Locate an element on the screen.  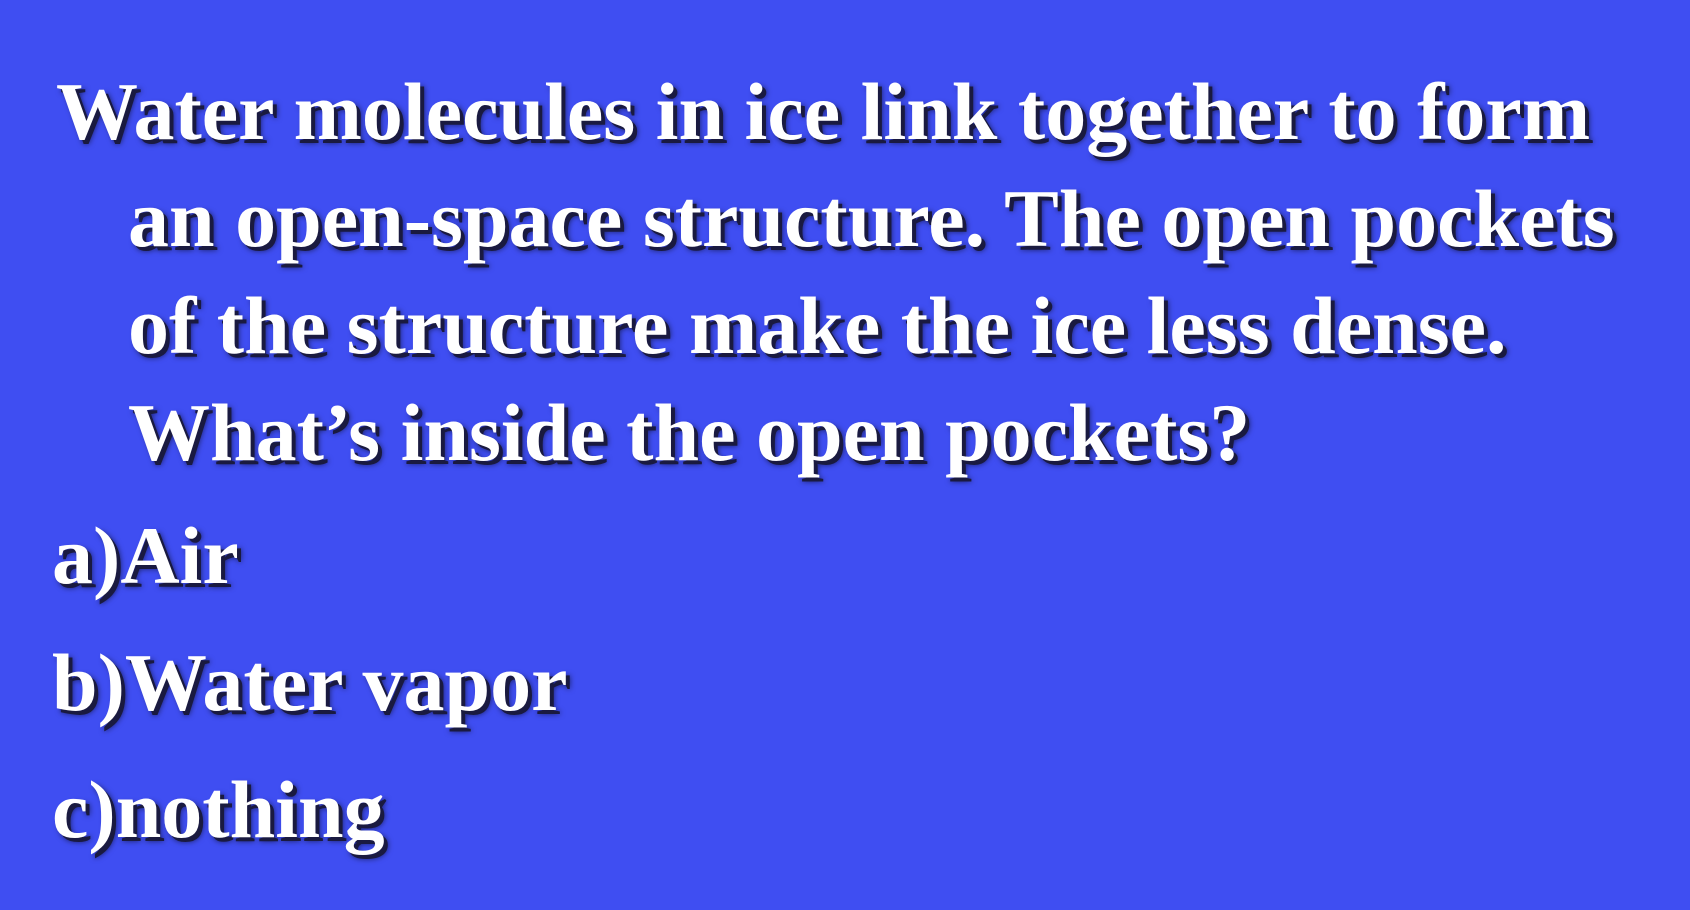
answer-options: a)Air b)Water vapor c)nothing is located at coordinates (310, 682).